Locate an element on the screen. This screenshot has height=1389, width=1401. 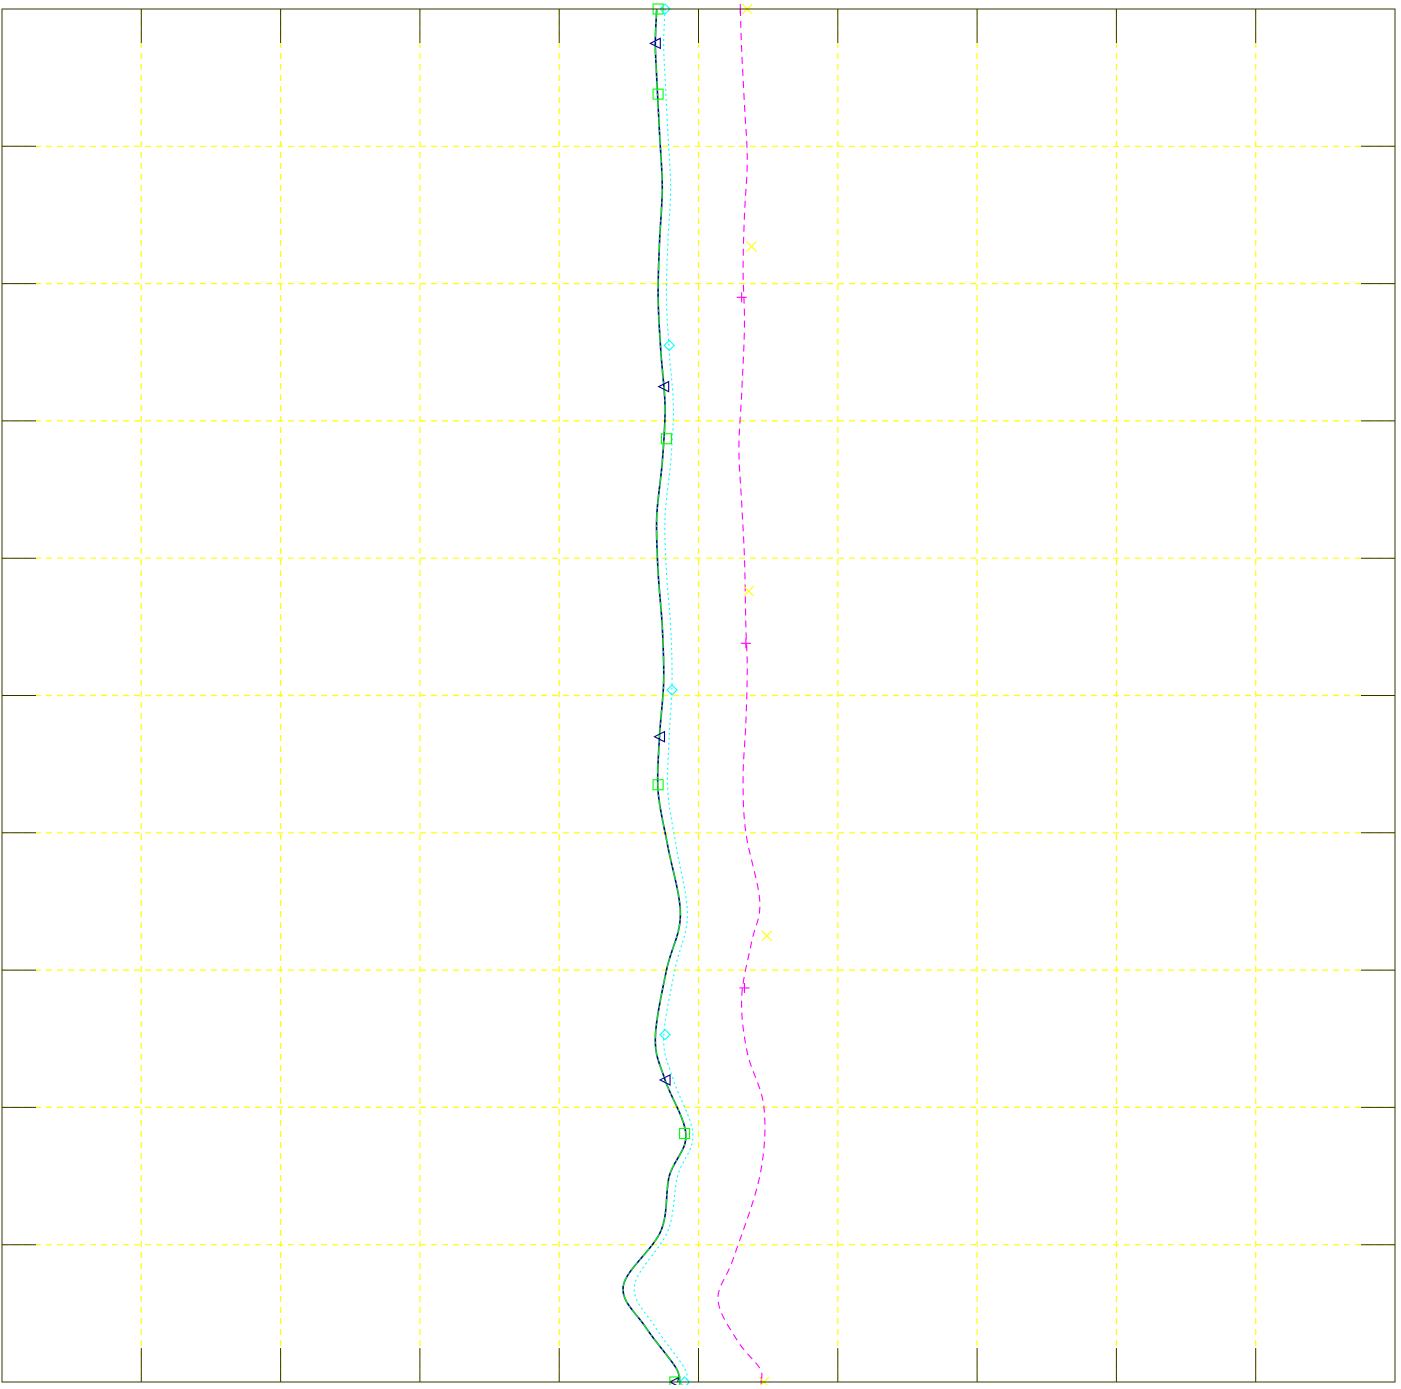
series-layer is located at coordinates (694, 695).